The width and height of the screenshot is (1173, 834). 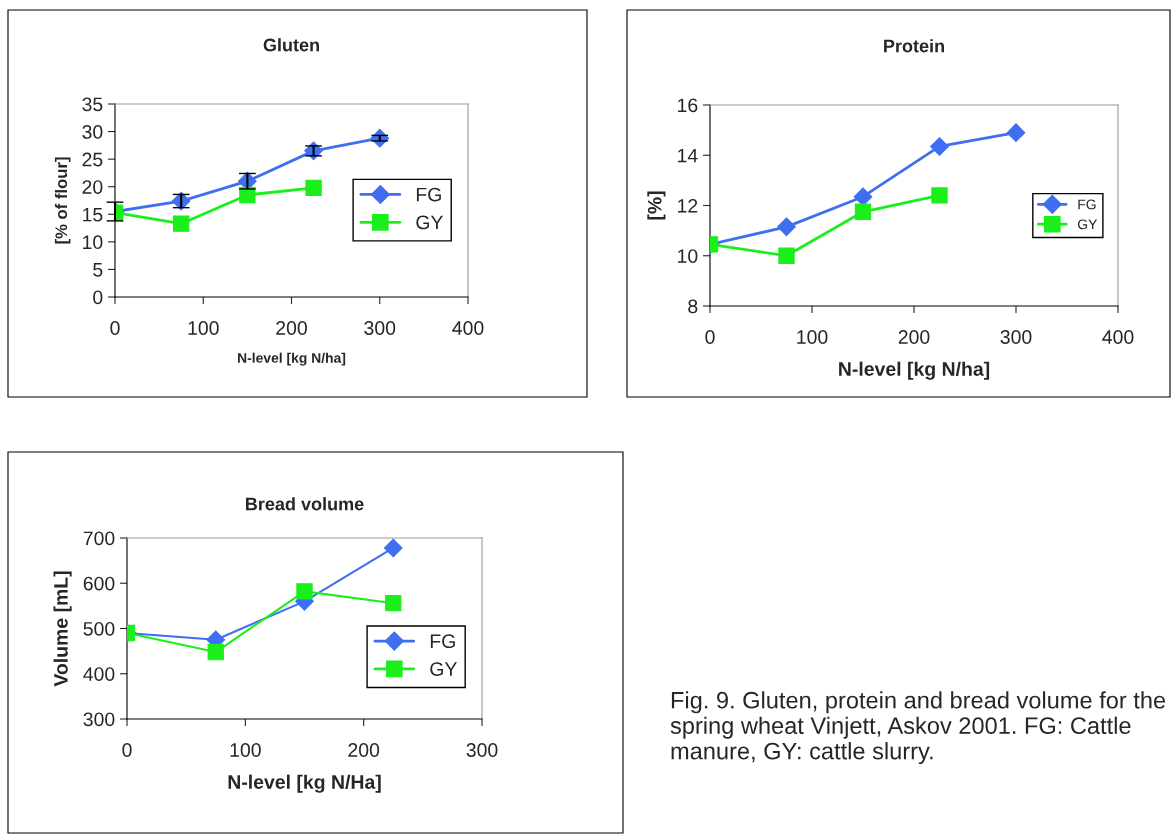 What do you see at coordinates (688, 105) in the screenshot?
I see `y-tick-label: 16` at bounding box center [688, 105].